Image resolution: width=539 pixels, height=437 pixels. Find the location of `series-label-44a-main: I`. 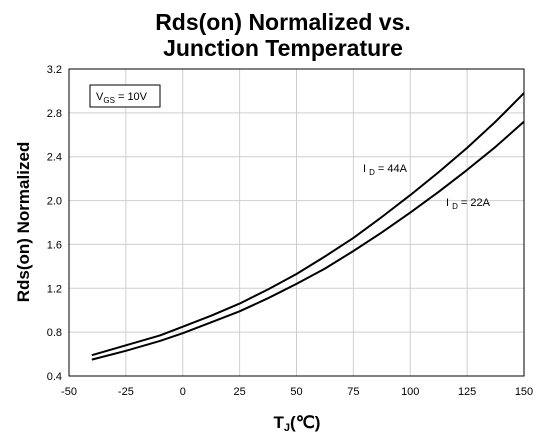

series-label-44a-main: I is located at coordinates (364, 169).